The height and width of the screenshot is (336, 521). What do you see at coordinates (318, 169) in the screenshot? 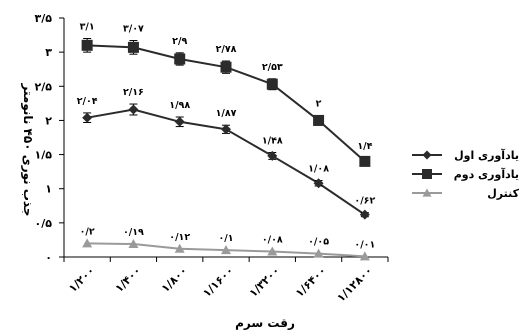
I see `data-label: ۱/۰۸` at bounding box center [318, 169].